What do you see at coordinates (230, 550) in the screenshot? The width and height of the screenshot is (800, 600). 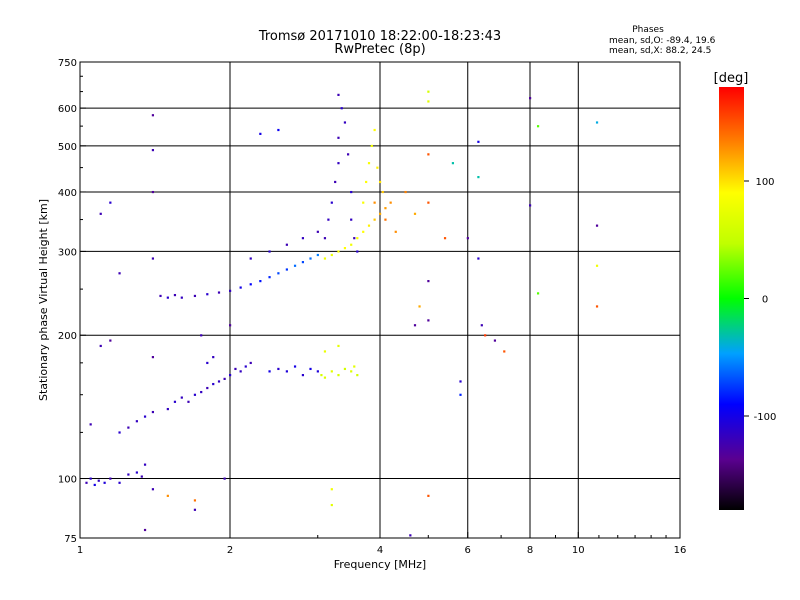 I see `x-tick-label: 2` at bounding box center [230, 550].